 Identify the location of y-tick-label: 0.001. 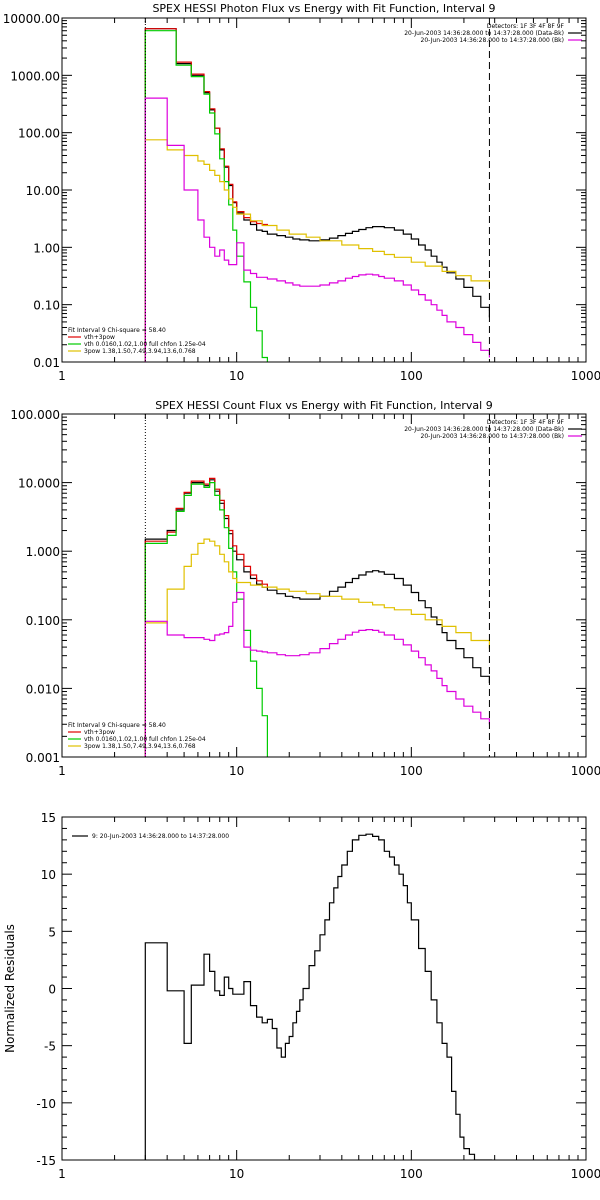
(43, 758).